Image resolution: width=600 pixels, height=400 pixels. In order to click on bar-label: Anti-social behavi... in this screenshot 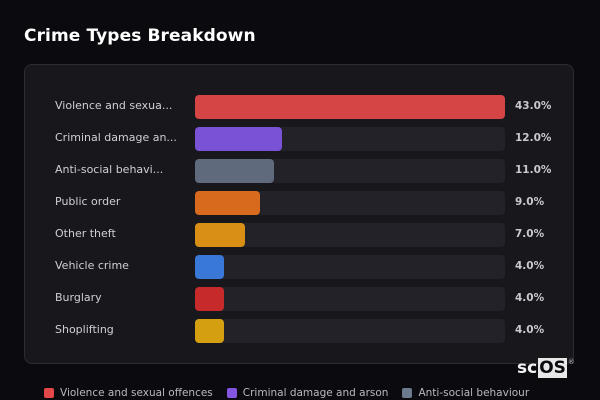, I will do `click(109, 169)`.